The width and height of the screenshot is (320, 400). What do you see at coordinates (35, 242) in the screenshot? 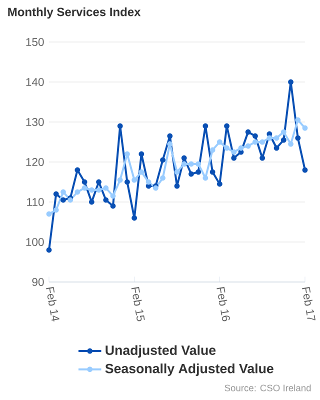
I see `y-tick-label: 100` at bounding box center [35, 242].